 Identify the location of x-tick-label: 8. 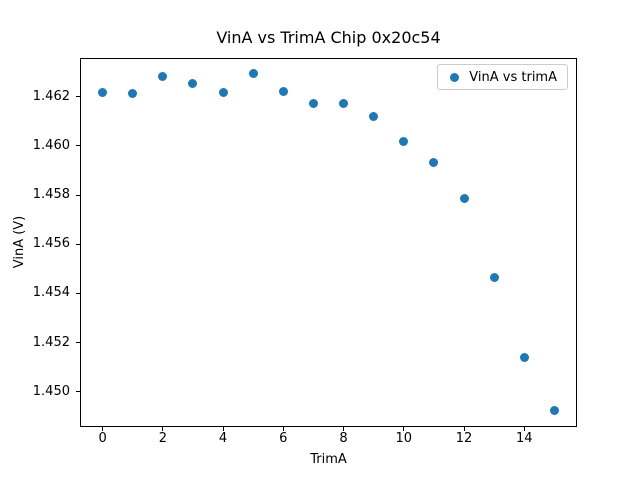
(343, 438).